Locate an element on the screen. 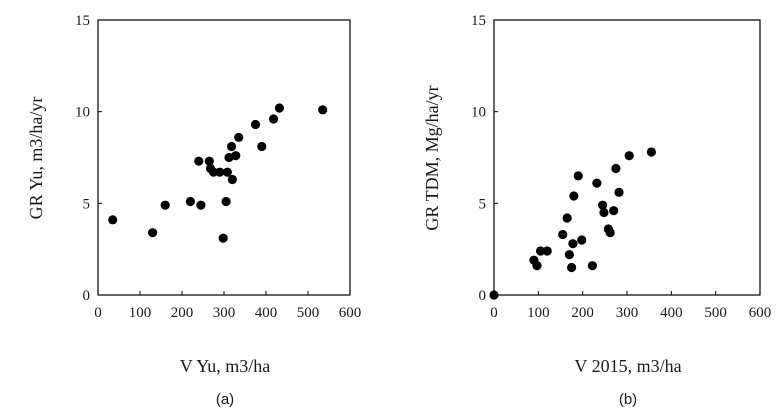 This screenshot has width=783, height=415. points-a is located at coordinates (218, 173).